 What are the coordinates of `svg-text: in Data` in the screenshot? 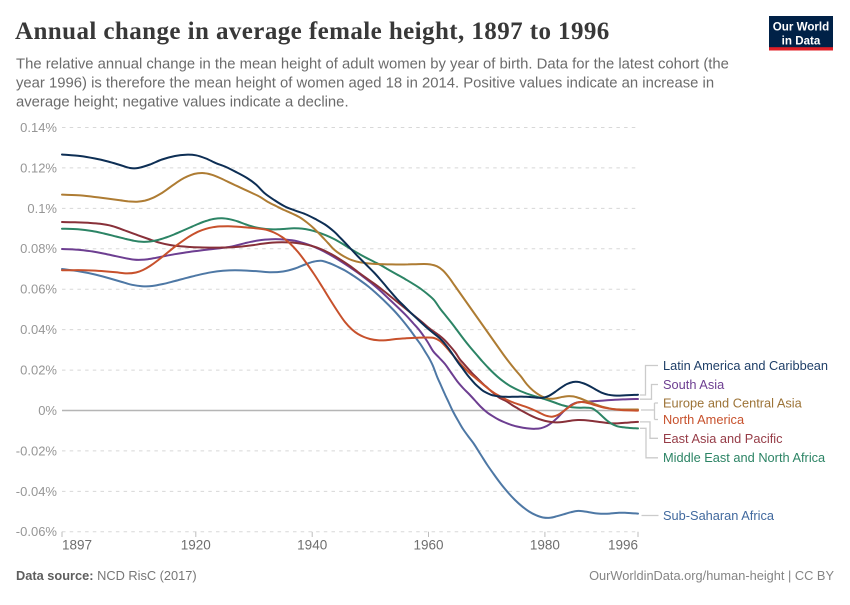 It's located at (801, 41).